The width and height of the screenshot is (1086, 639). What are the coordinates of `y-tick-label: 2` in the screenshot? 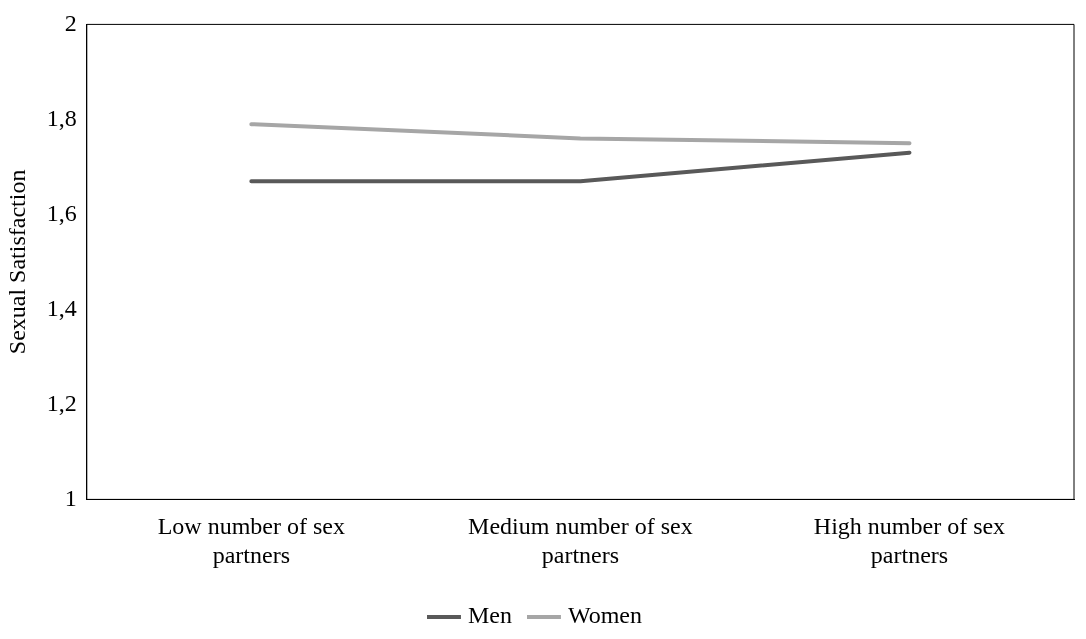 It's located at (70, 22).